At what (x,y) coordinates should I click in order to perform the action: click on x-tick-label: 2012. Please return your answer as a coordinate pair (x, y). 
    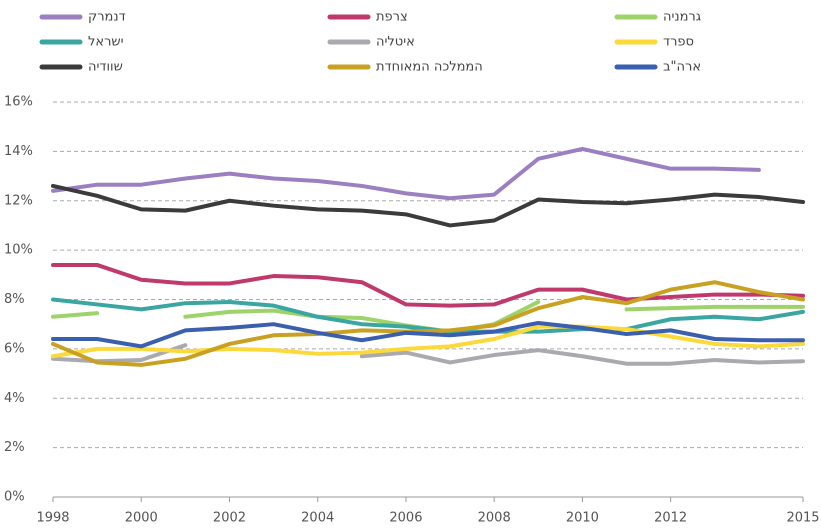
    Looking at the image, I should click on (670, 518).